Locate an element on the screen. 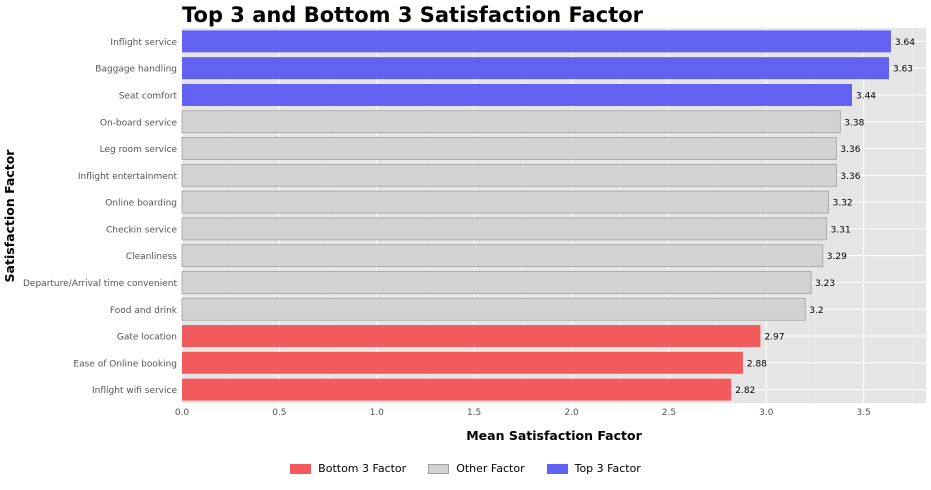  x-tick-labels: 0.0 0.5 1.0 1.5 2.0 2.5 3.0 3.5 is located at coordinates (523, 413).